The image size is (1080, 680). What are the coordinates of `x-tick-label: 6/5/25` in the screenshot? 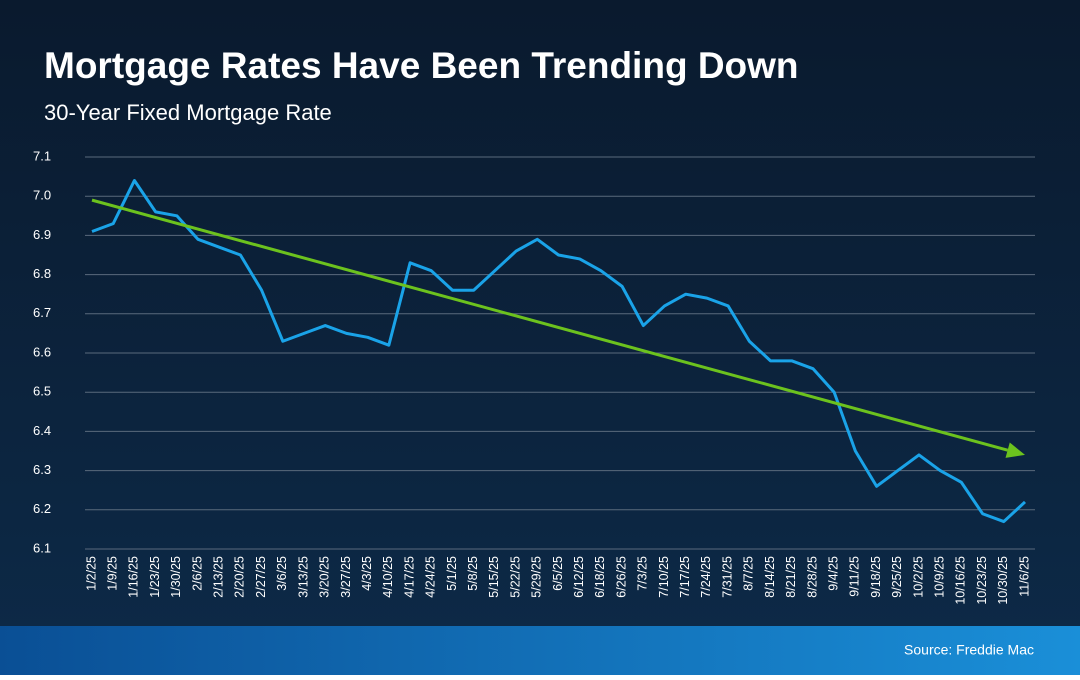 It's located at (558, 573).